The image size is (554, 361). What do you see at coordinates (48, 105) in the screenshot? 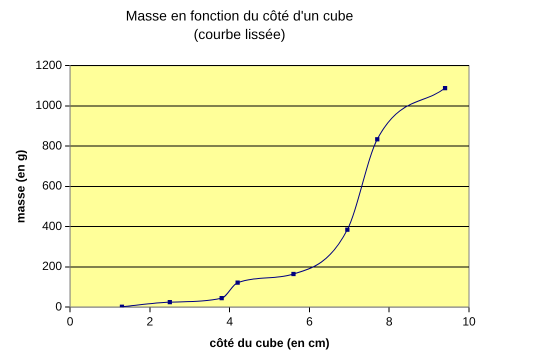
I see `y-tick-label: 1000` at bounding box center [48, 105].